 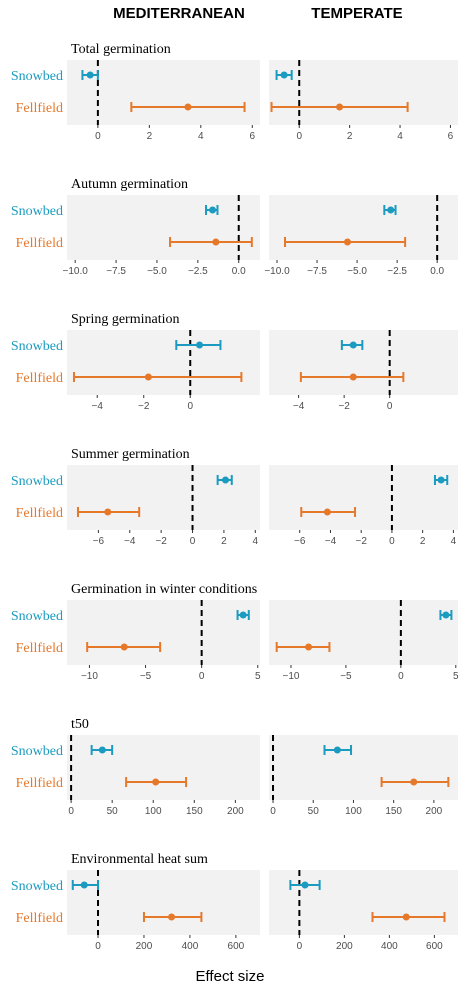 I want to click on panel-title: t50, so click(x=80, y=724).